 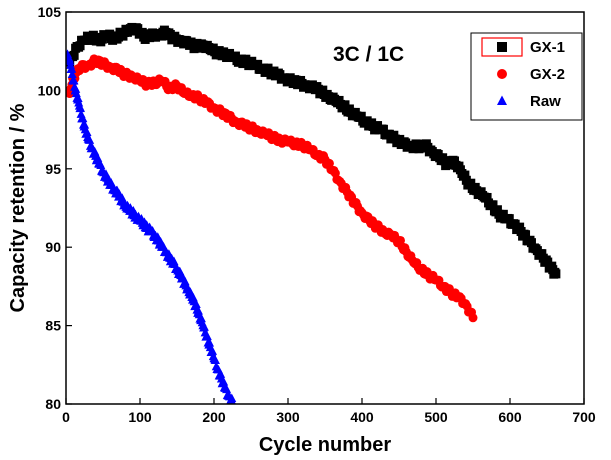 I want to click on x-tick-label: 400, so click(x=362, y=417).